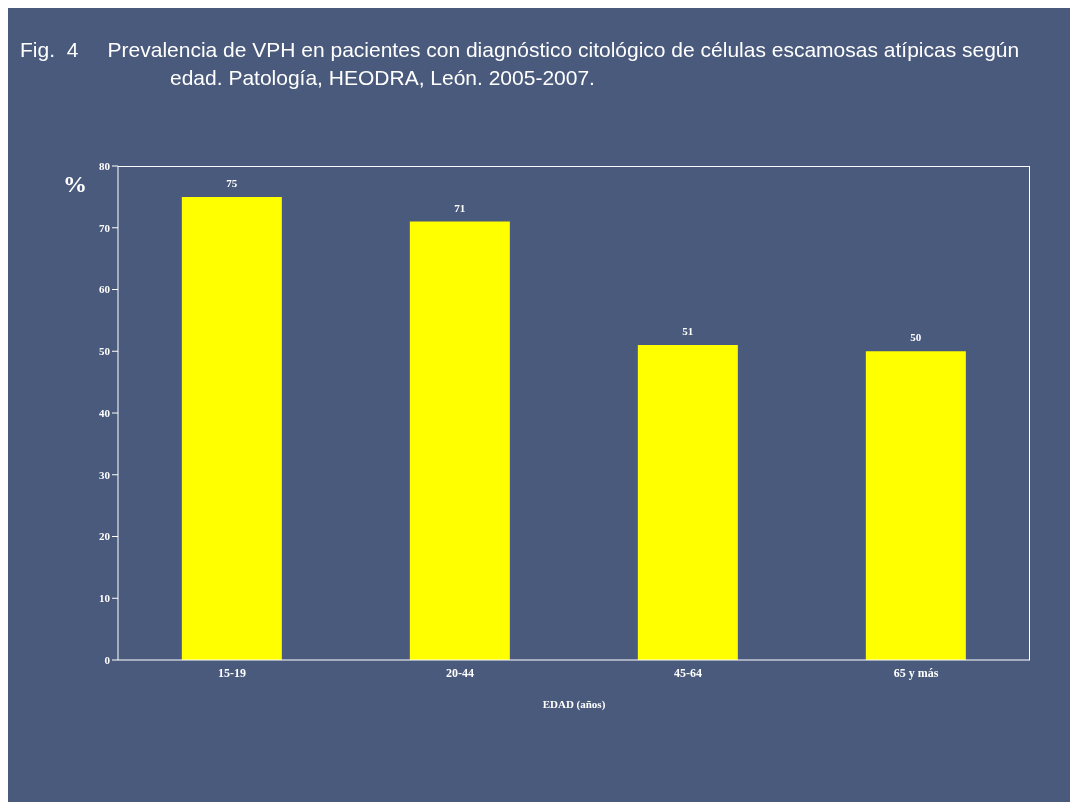 The image size is (1078, 810). What do you see at coordinates (688, 331) in the screenshot?
I see `data-label: 51` at bounding box center [688, 331].